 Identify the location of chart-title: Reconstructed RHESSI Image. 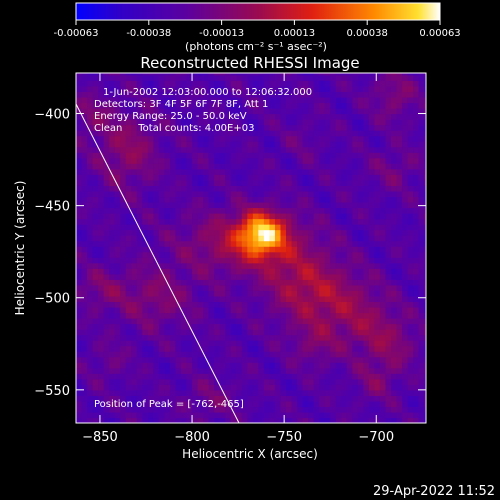
(249, 63).